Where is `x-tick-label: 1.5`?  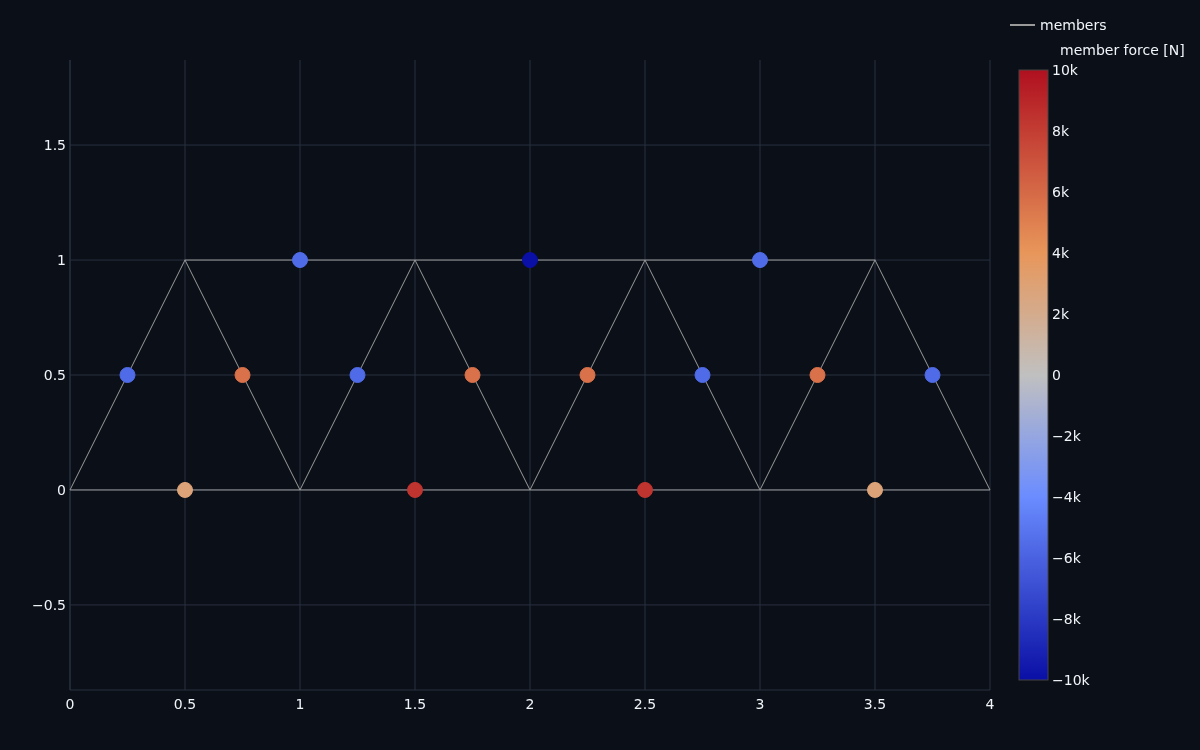 x-tick-label: 1.5 is located at coordinates (415, 704).